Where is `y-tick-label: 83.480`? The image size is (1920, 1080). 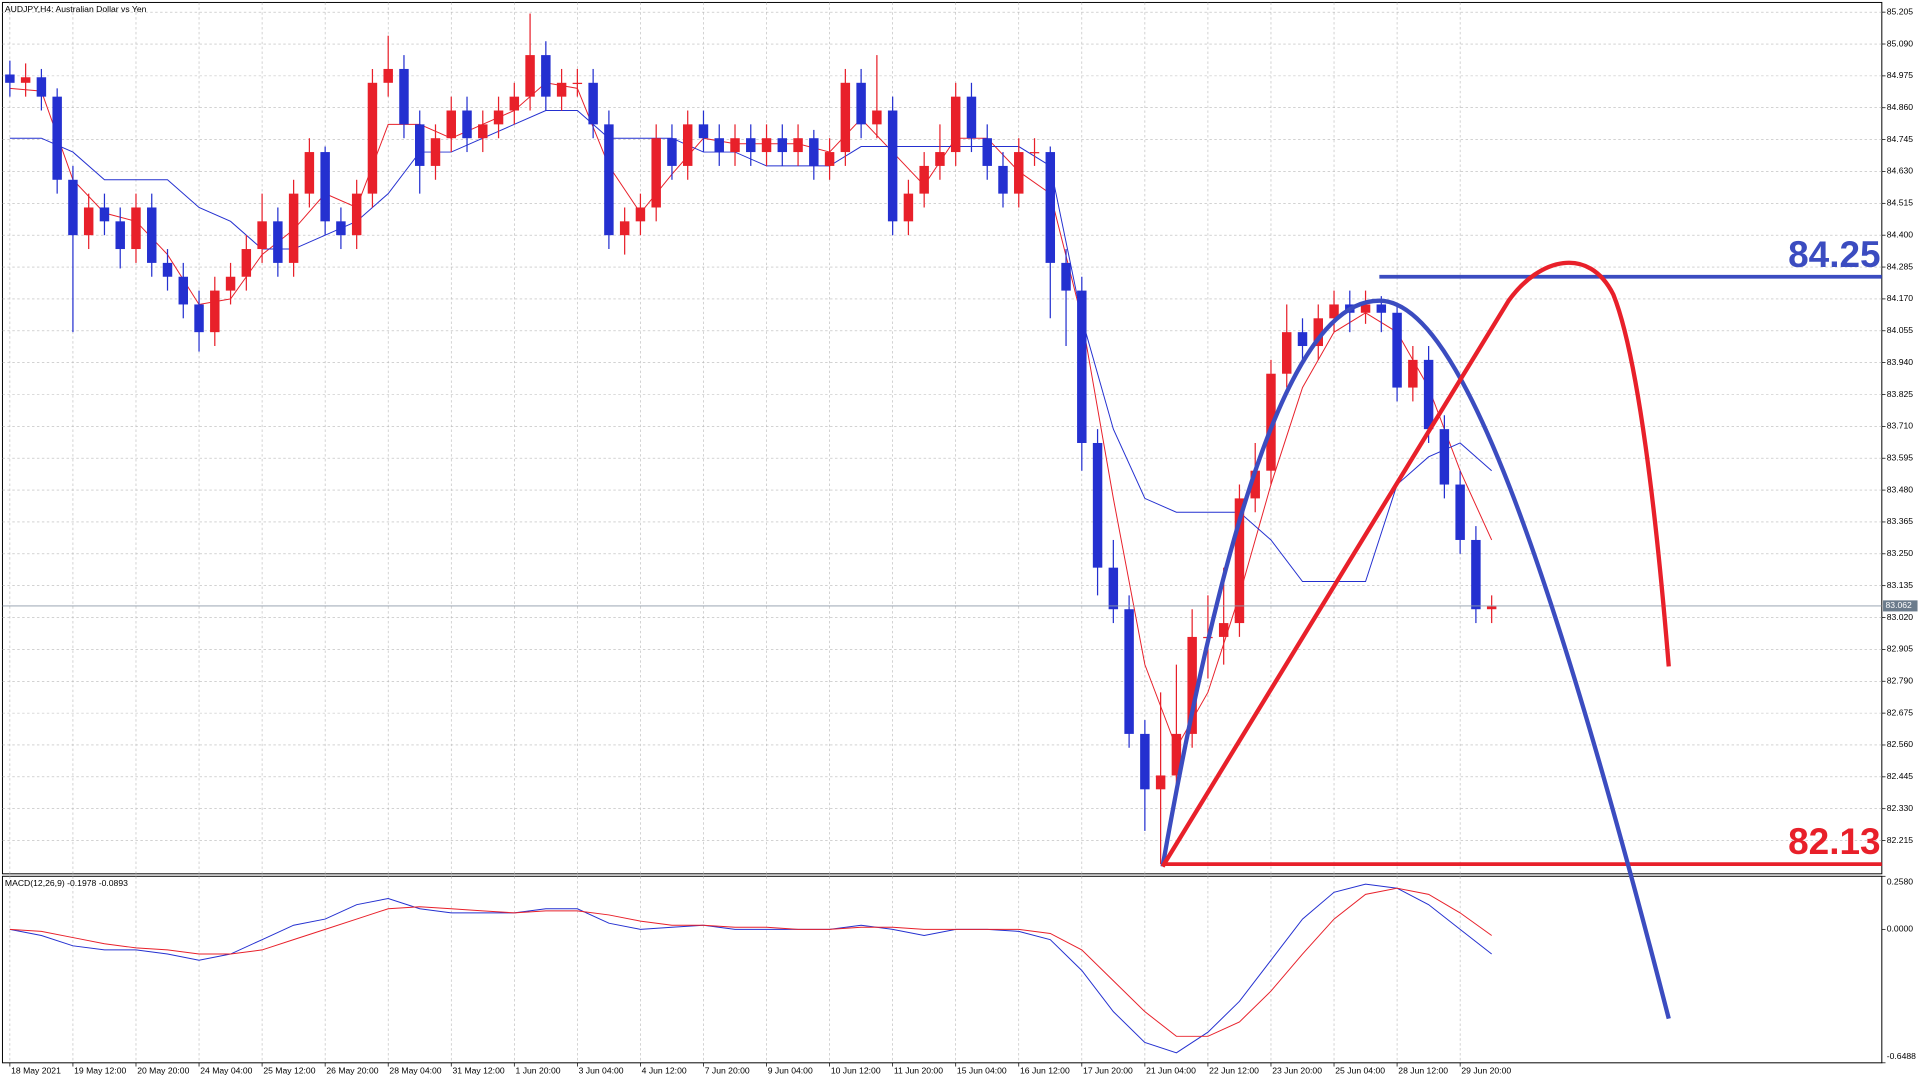
y-tick-label: 83.480 is located at coordinates (1900, 489).